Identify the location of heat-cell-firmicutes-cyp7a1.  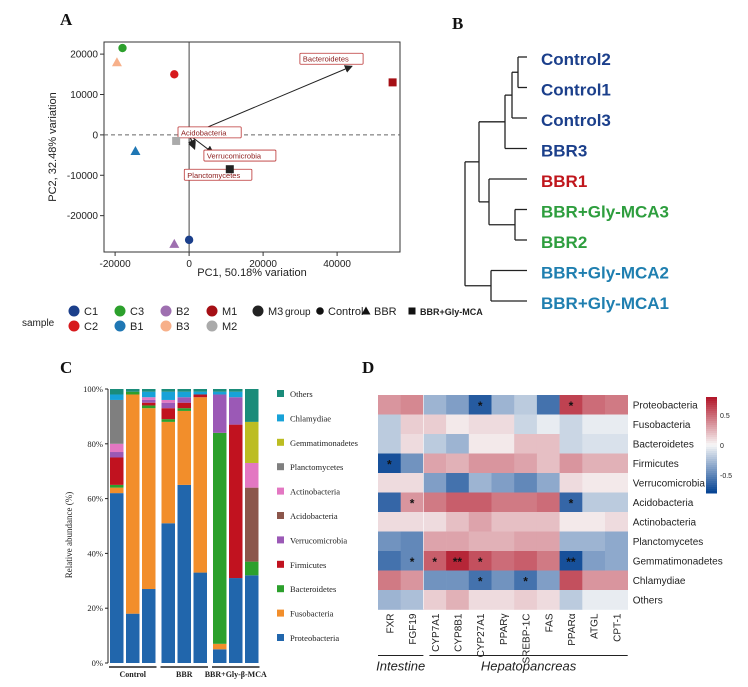
(435, 463).